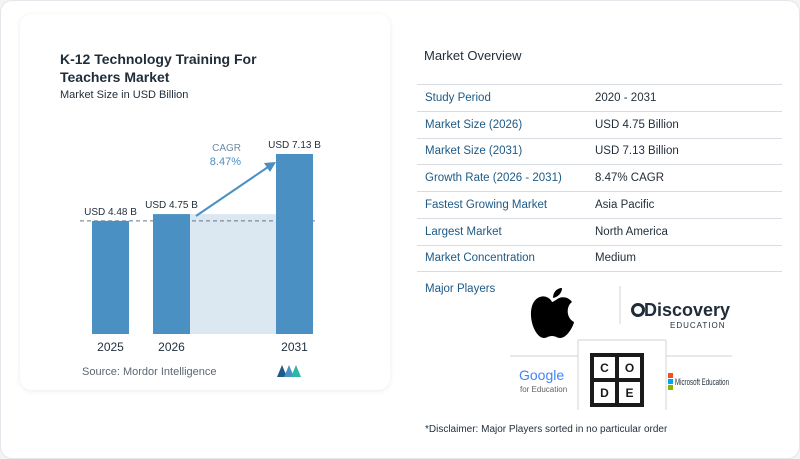 Image resolution: width=800 pixels, height=459 pixels. I want to click on code-letter: E, so click(629, 393).